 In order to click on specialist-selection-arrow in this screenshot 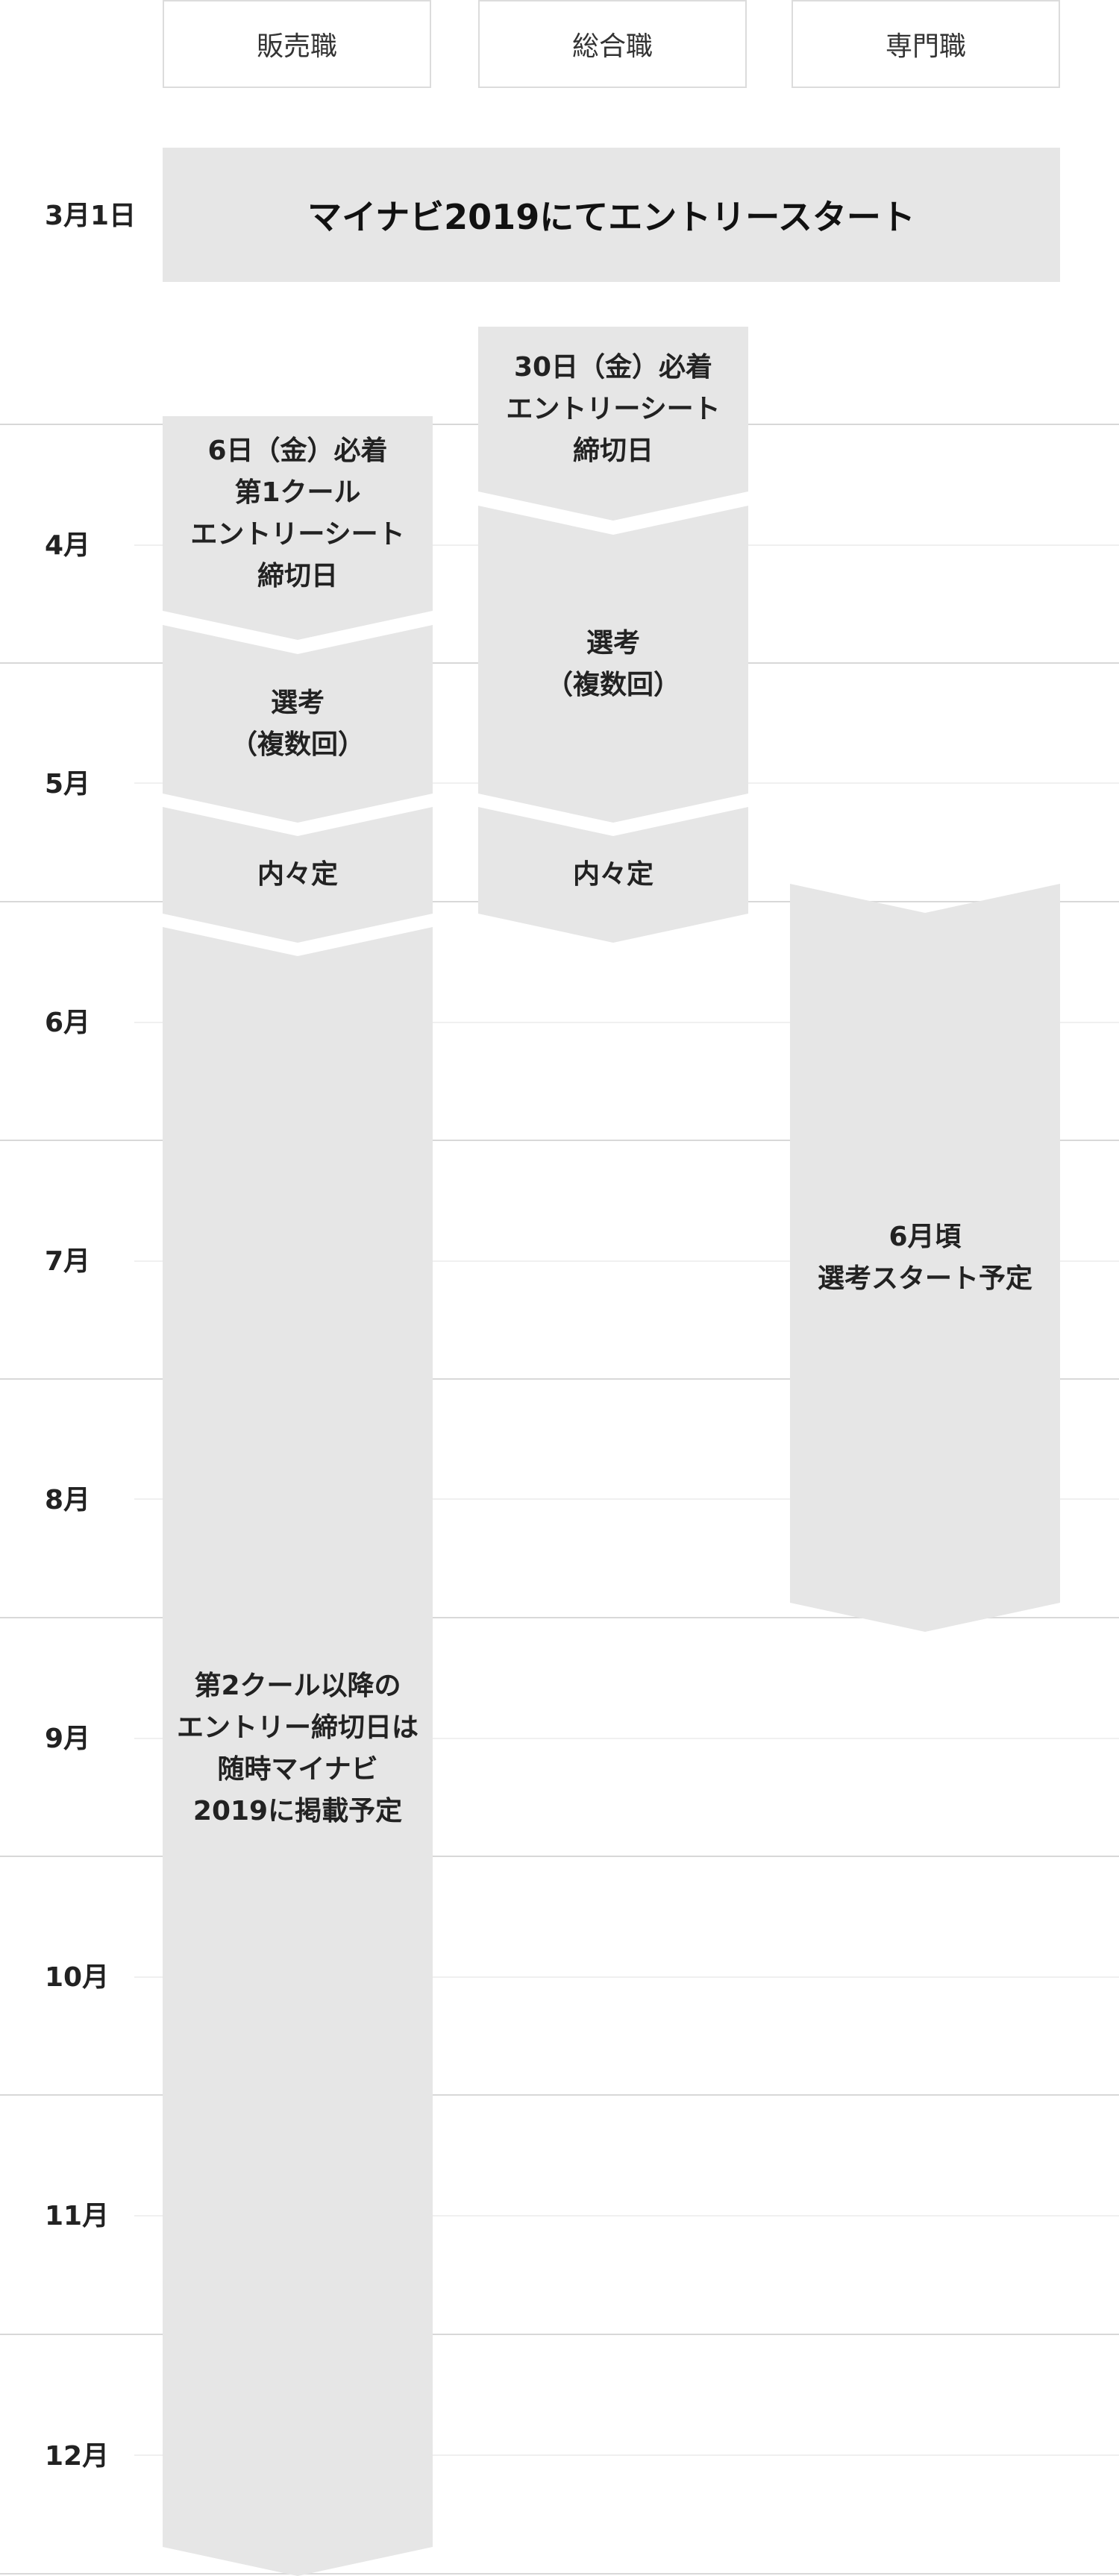, I will do `click(925, 1258)`.